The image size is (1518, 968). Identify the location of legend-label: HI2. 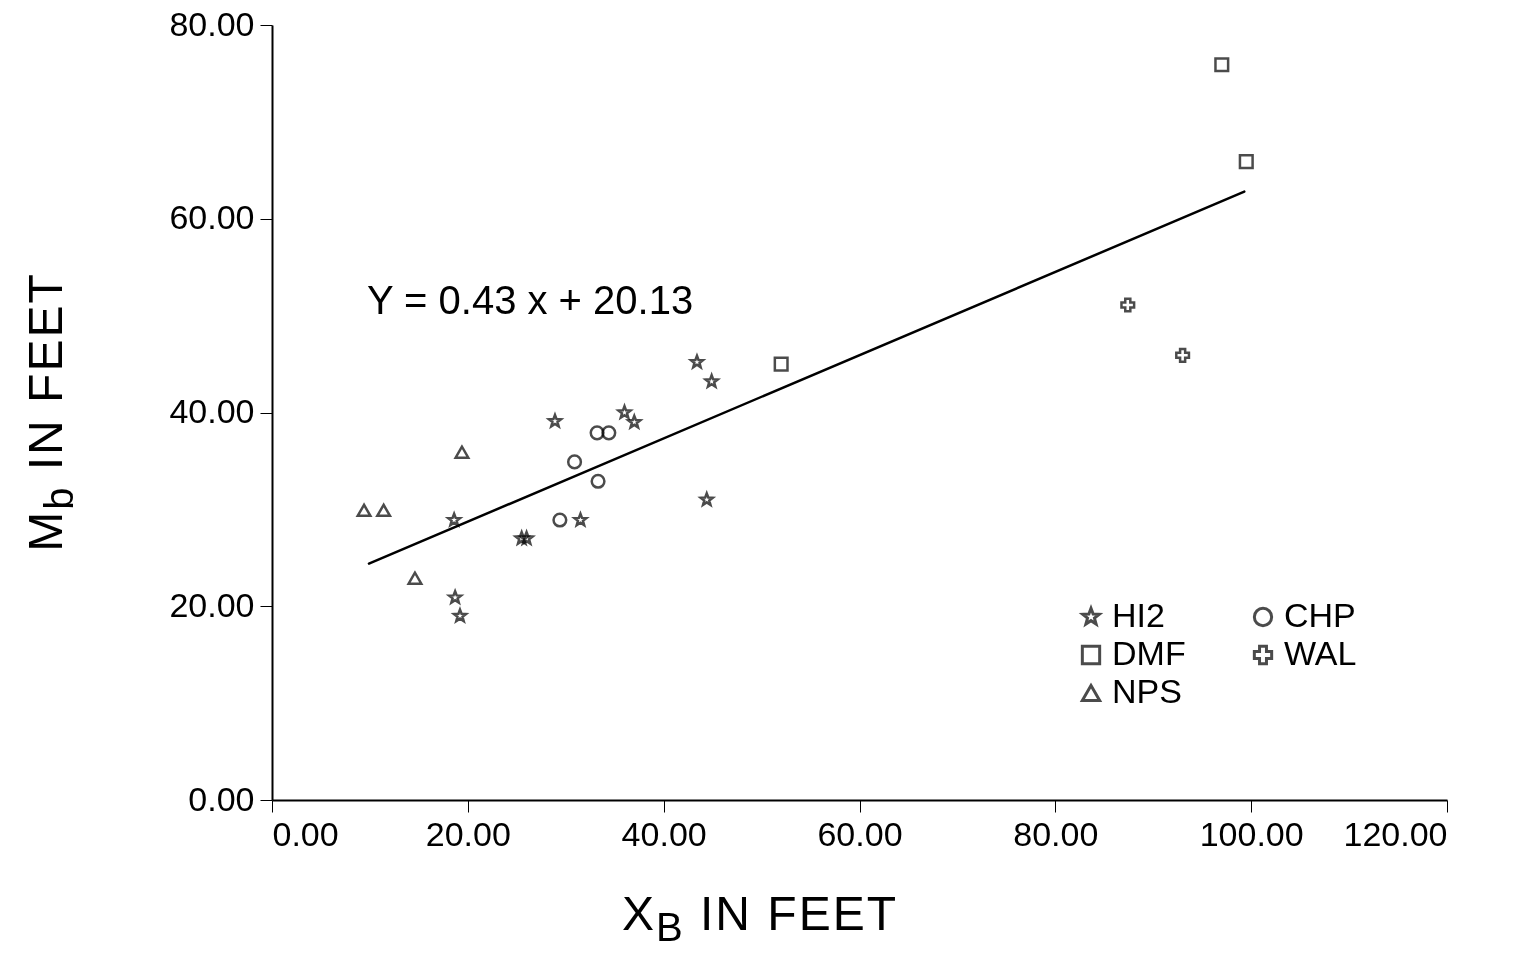
(1138, 615).